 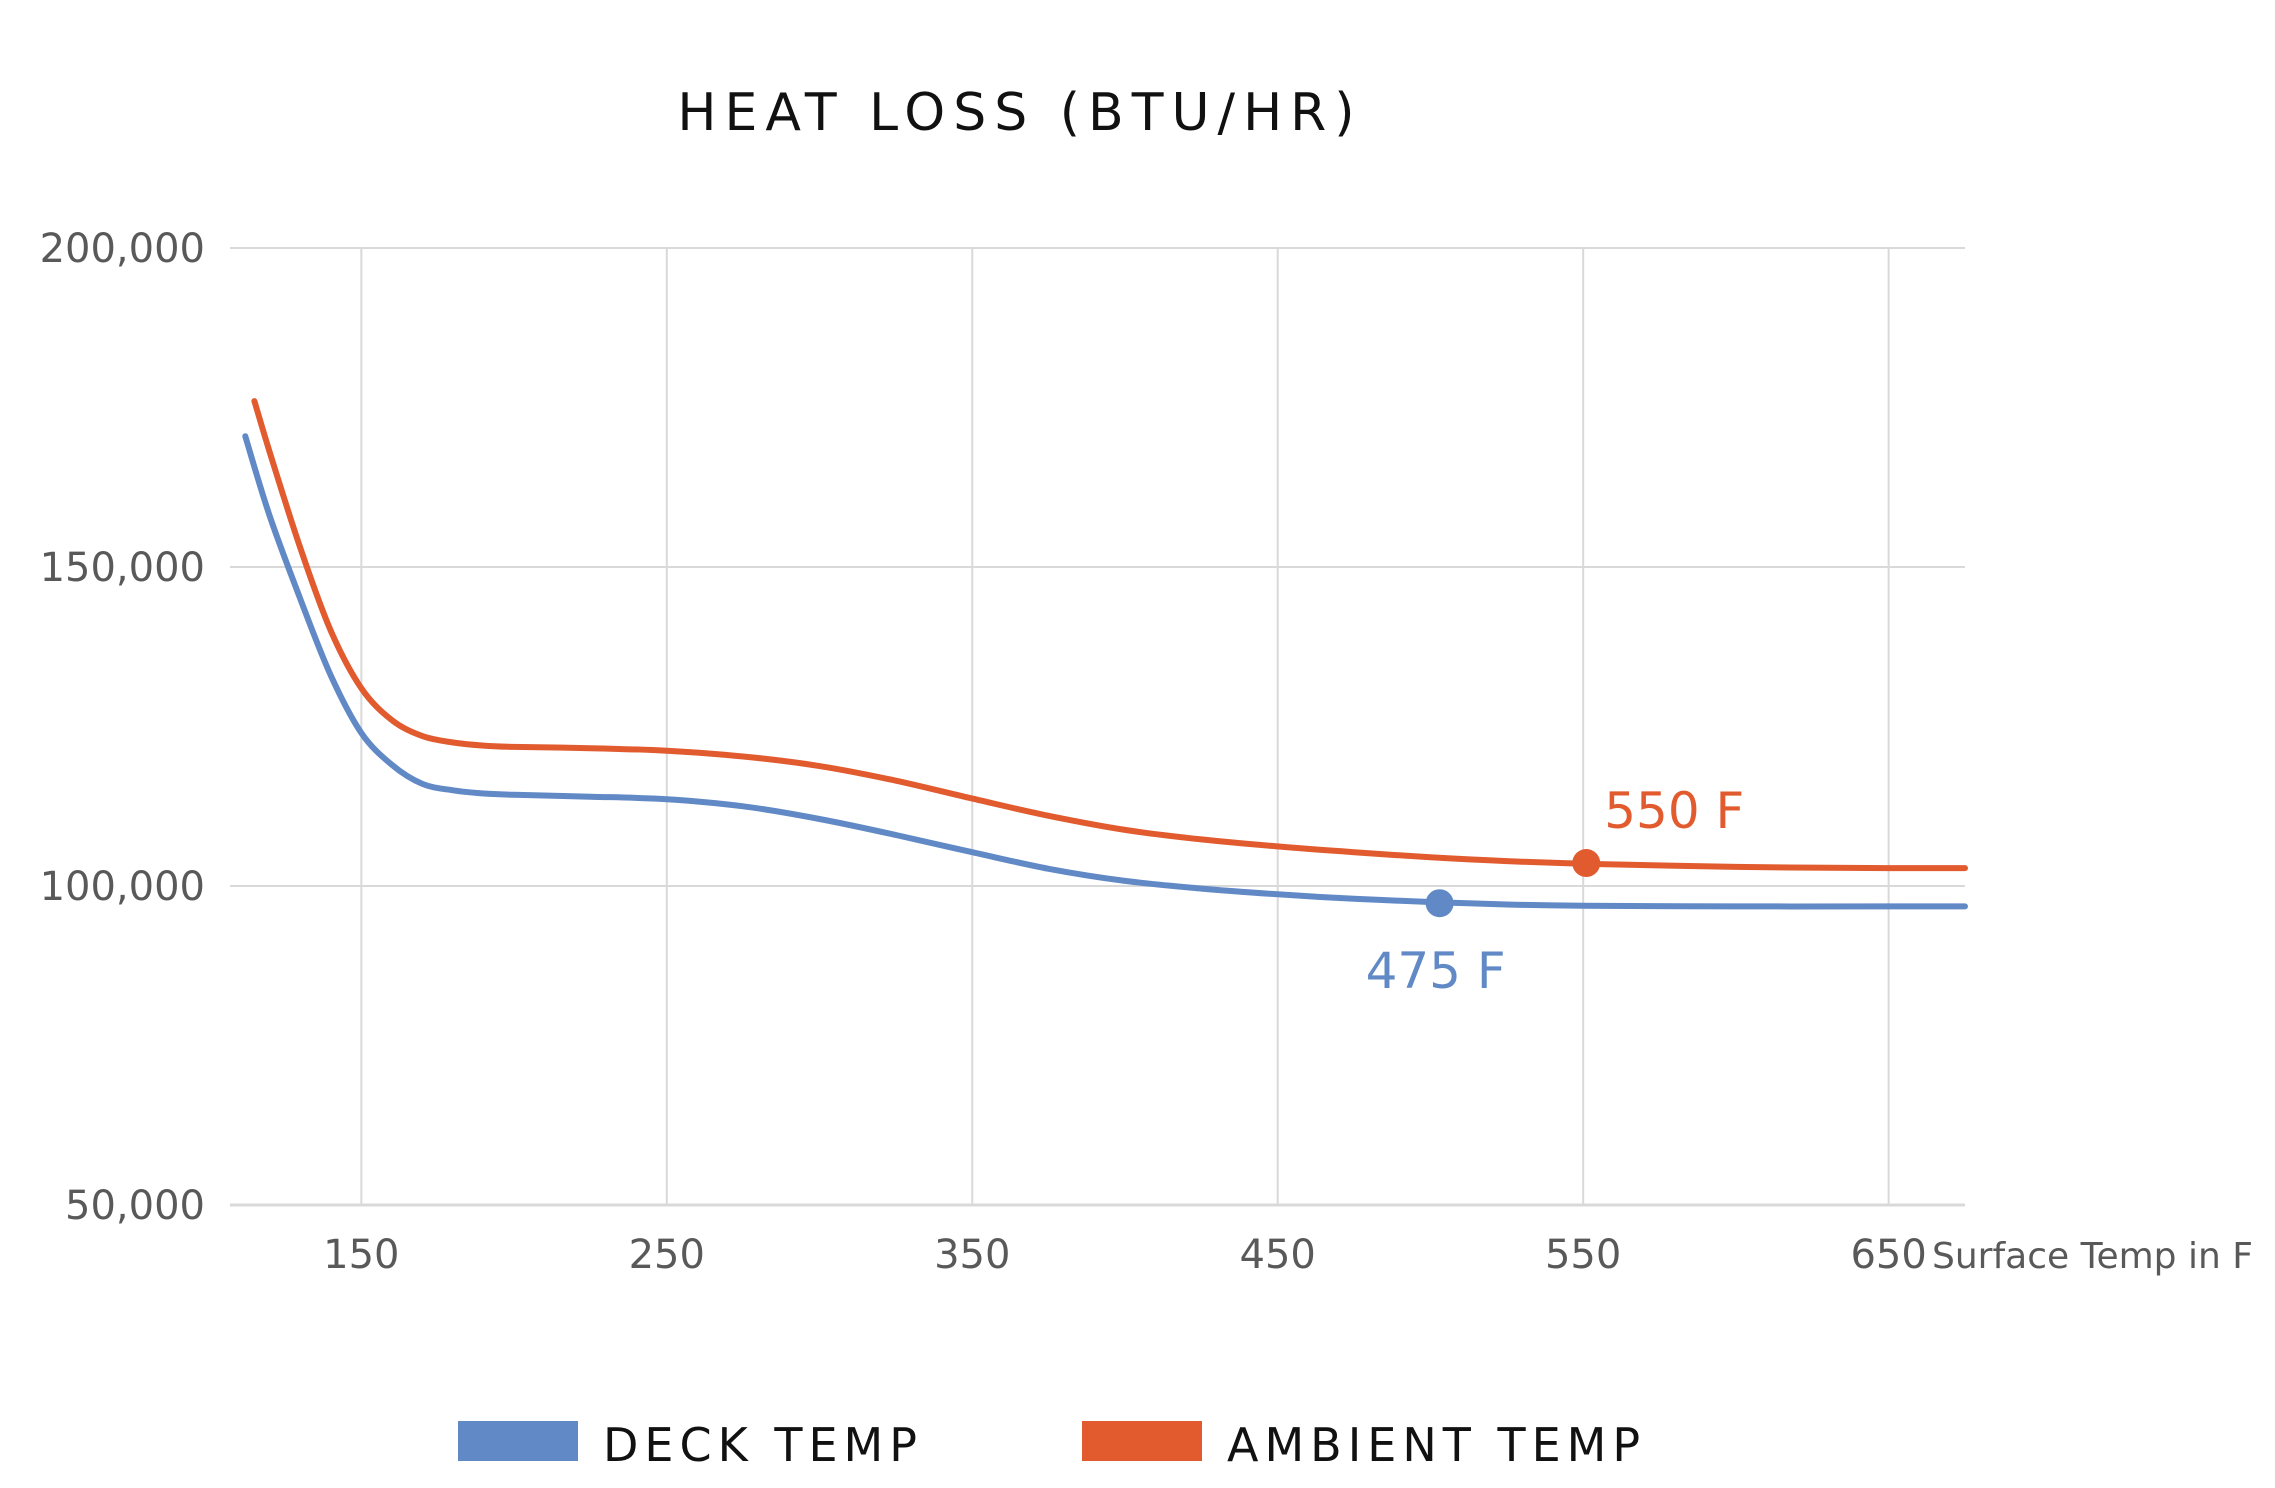 What do you see at coordinates (1125, 1255) in the screenshot?
I see `x-axis-ticks: 150 250 350 450 550 650` at bounding box center [1125, 1255].